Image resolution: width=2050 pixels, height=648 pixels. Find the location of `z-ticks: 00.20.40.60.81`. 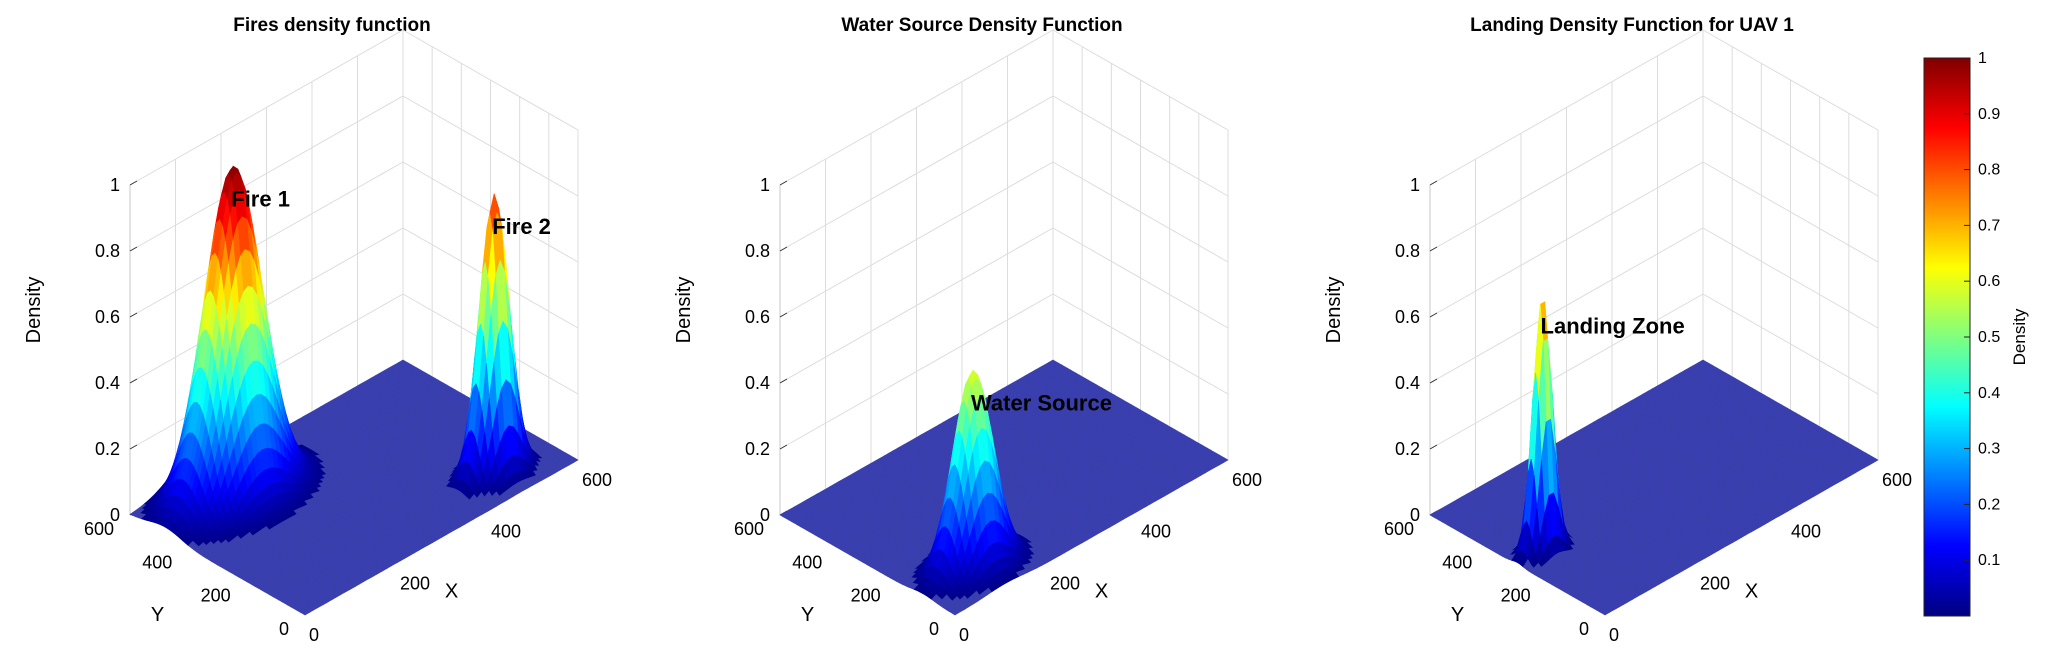

z-ticks: 00.20.40.60.81 is located at coordinates (766, 350).